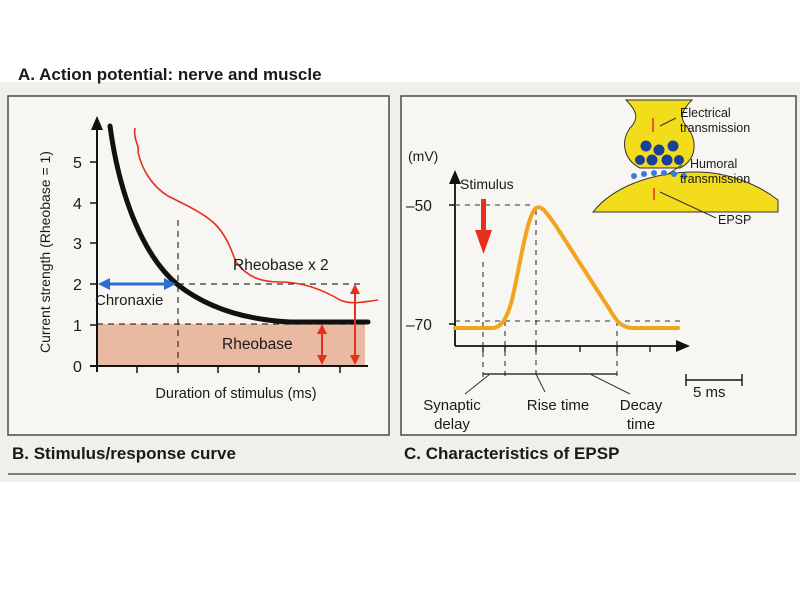  Describe the element at coordinates (238, 369) in the screenshot. I see `b-x-ticks` at that location.